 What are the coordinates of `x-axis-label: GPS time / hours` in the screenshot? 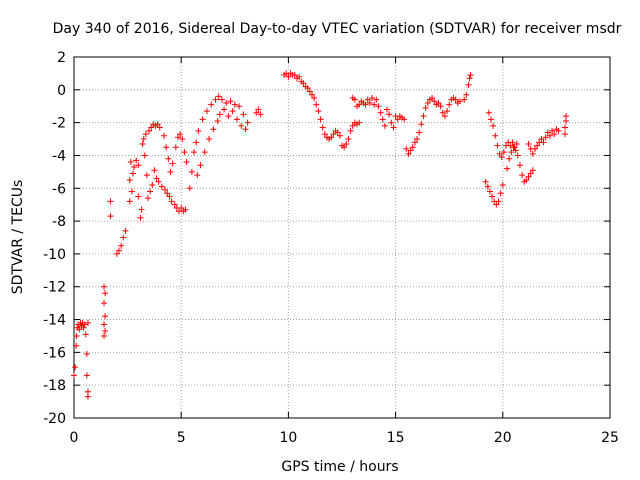 It's located at (339, 467).